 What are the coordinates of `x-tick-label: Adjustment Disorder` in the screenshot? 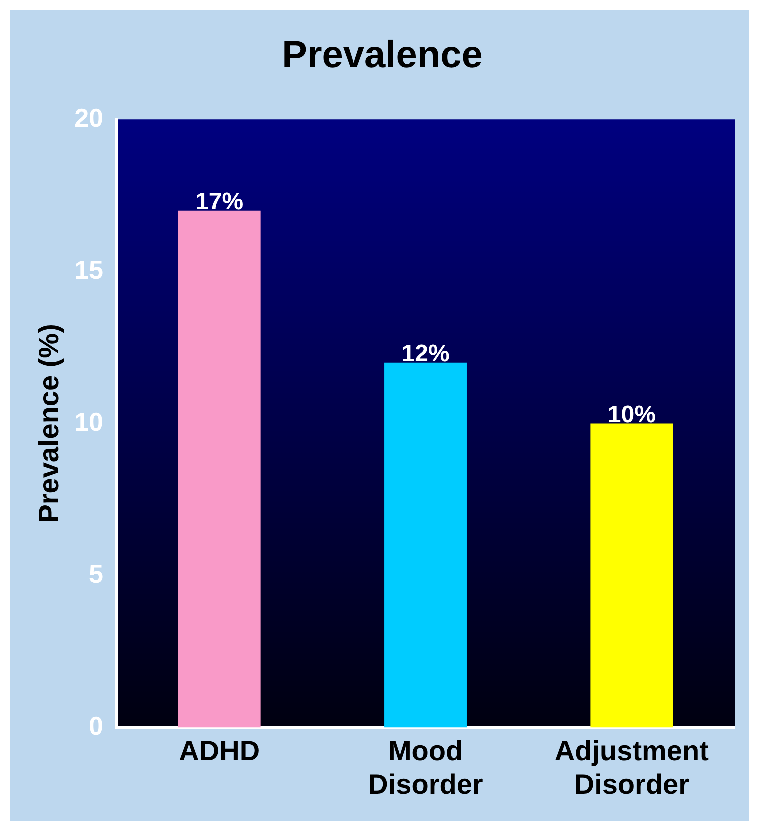 It's located at (631, 767).